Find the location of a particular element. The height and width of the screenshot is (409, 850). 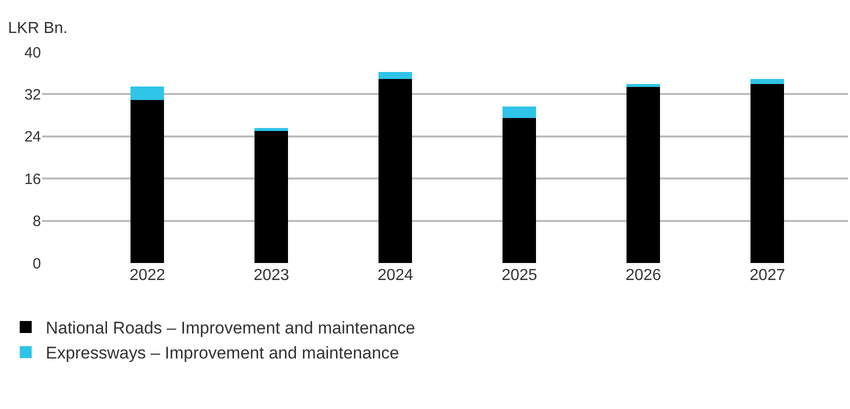

x-tick-label: 2024 is located at coordinates (396, 275).